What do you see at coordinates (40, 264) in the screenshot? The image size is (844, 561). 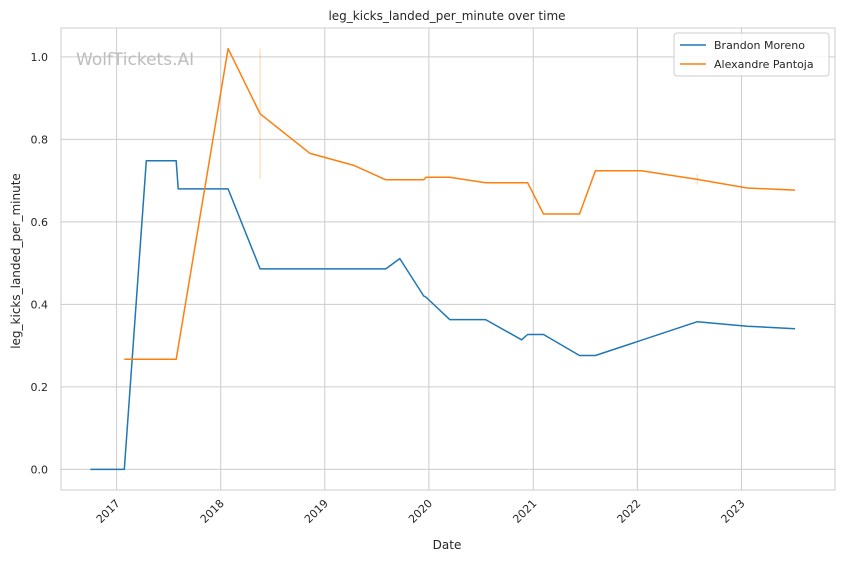 I see `y-tick-labels: 0.0 0.2 0.4 0.6 0.8 1.0` at bounding box center [40, 264].